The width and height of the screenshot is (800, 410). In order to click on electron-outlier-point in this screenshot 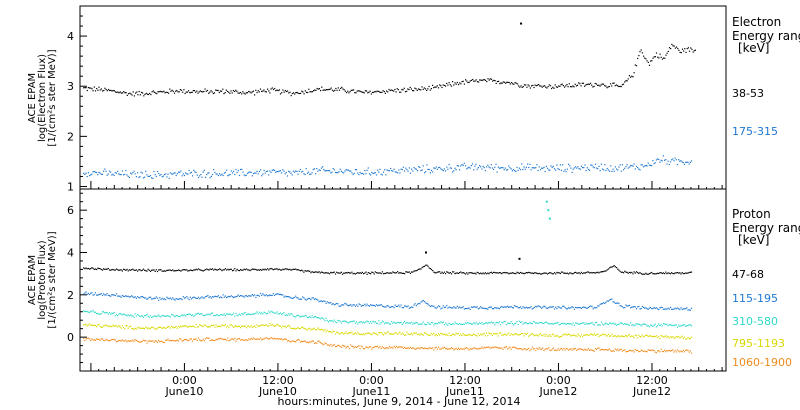, I will do `click(521, 23)`.